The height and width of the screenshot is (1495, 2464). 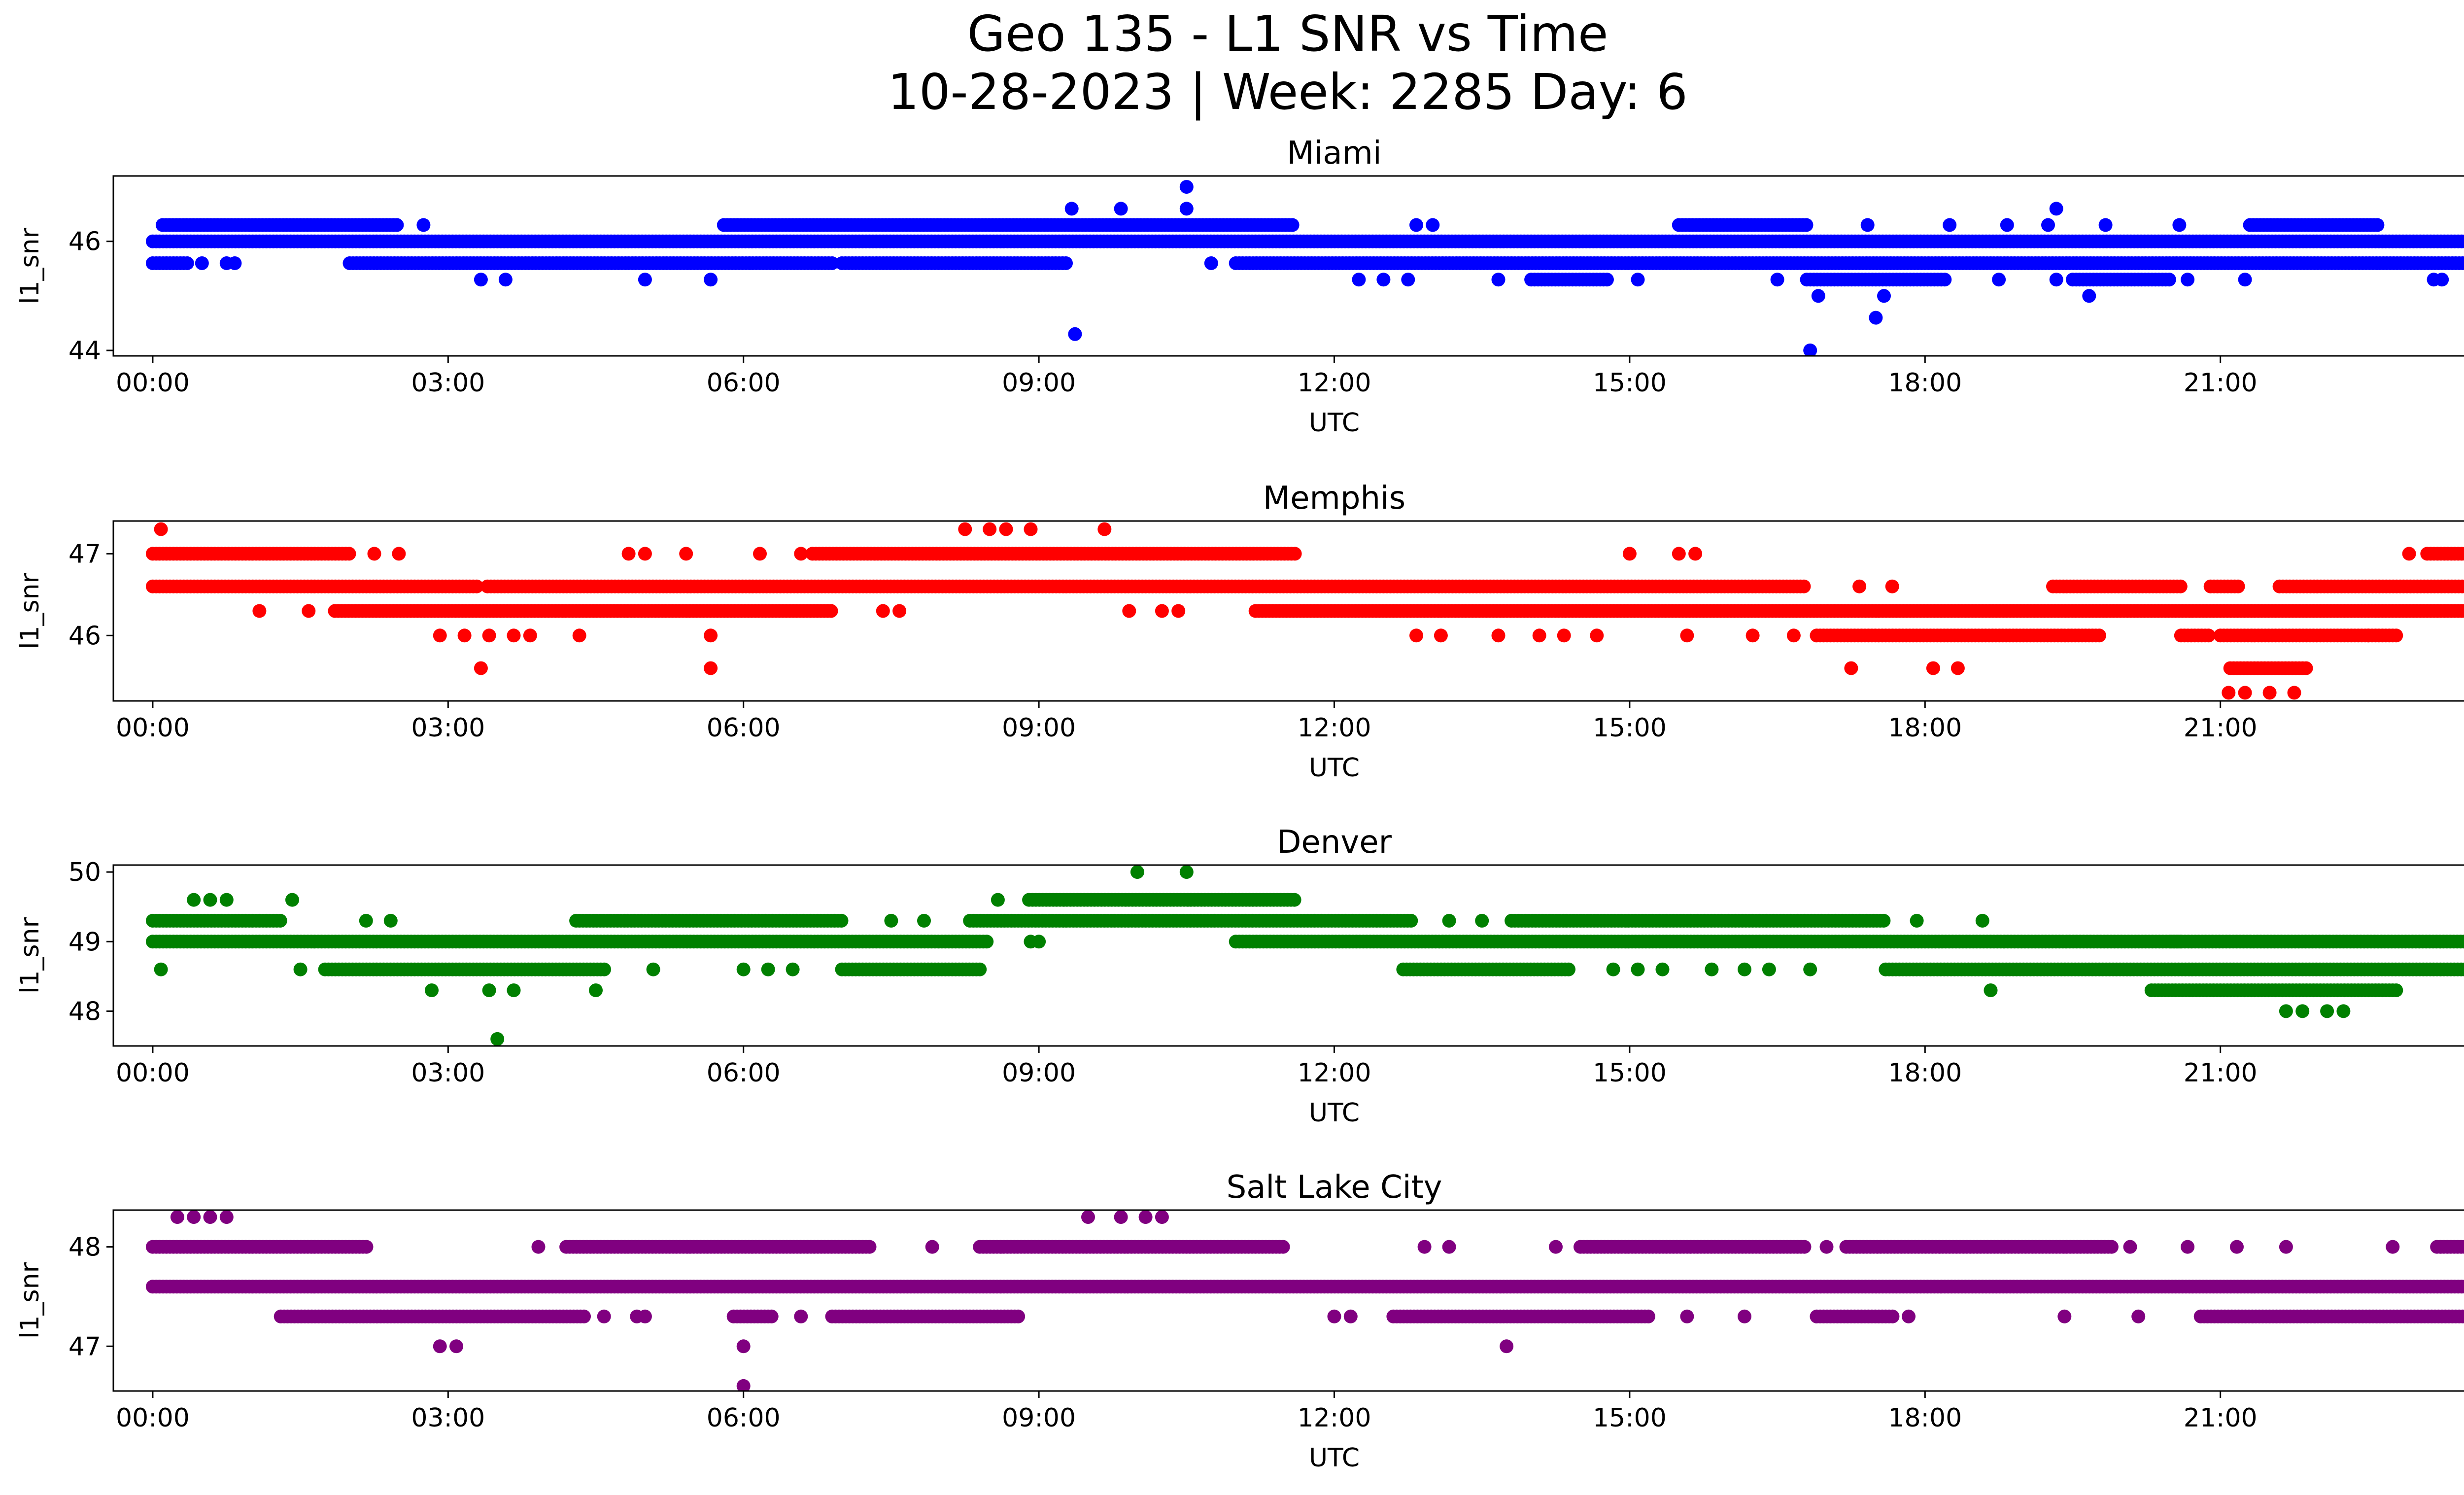 What do you see at coordinates (1304, 611) in the screenshot?
I see `scatter-series` at bounding box center [1304, 611].